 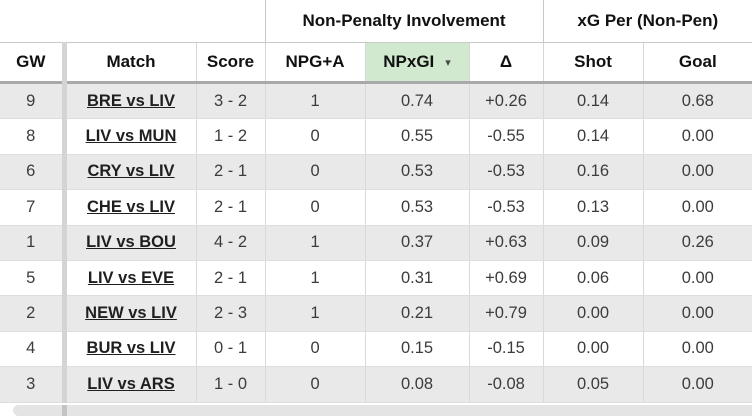 What do you see at coordinates (33, 172) in the screenshot?
I see `cell-gw: 6` at bounding box center [33, 172].